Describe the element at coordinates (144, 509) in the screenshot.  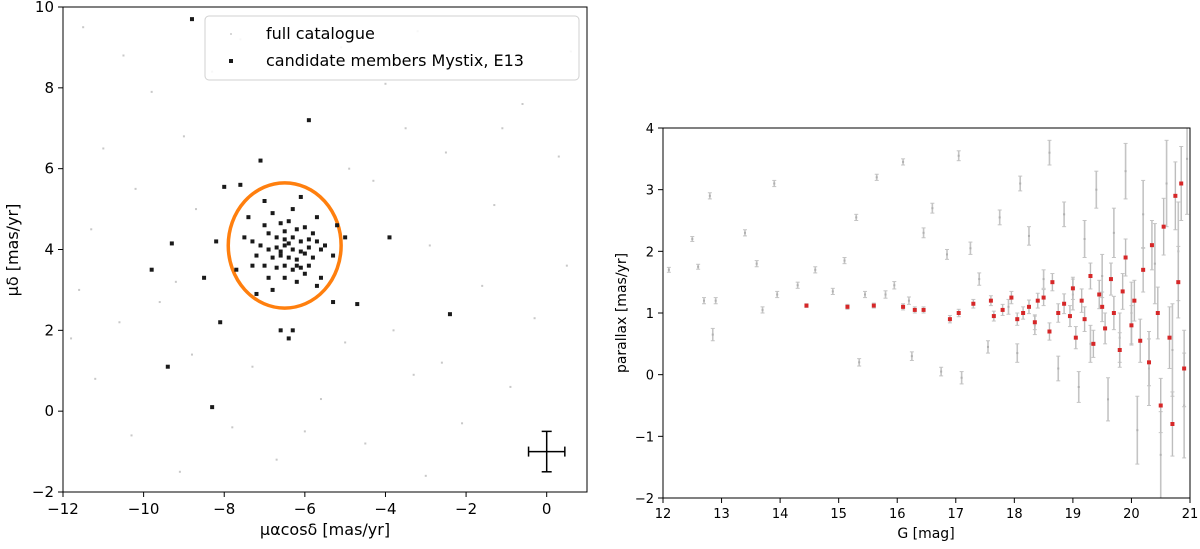
I see `x-tick-label: −10` at that location.